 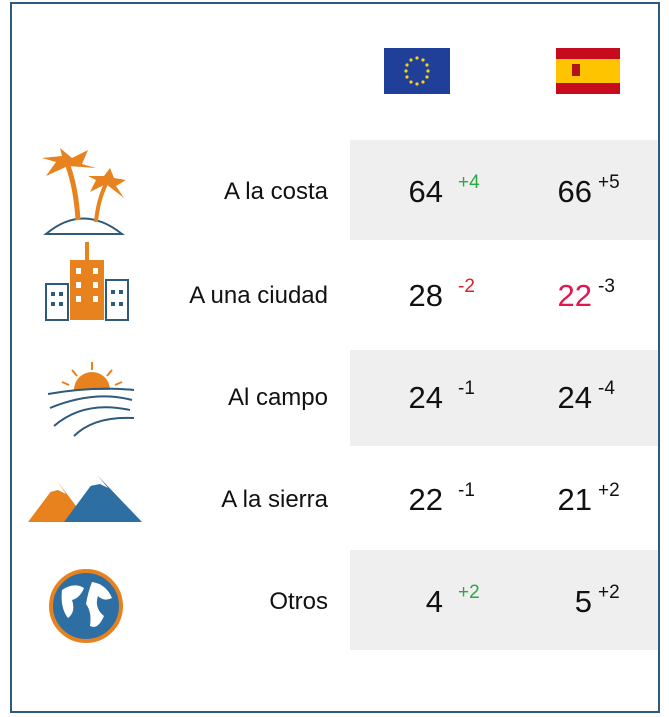 I want to click on eu-flag, so click(x=417, y=71).